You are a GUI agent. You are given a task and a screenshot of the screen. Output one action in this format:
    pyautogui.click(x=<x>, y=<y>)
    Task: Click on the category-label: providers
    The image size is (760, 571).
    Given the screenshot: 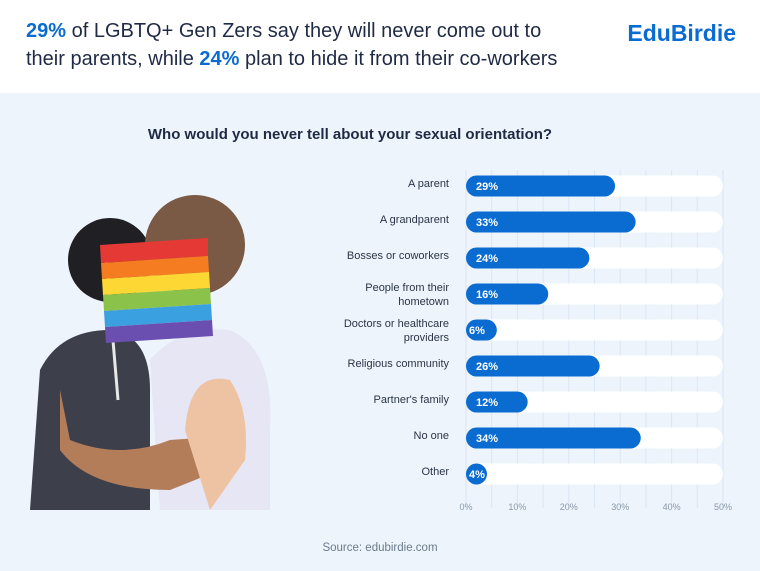 What is the action you would take?
    pyautogui.click(x=427, y=338)
    